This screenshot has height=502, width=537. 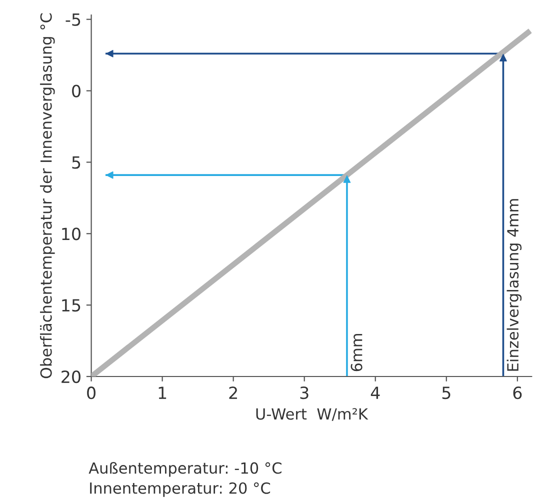 I want to click on annotation: 6mm, so click(x=356, y=353).